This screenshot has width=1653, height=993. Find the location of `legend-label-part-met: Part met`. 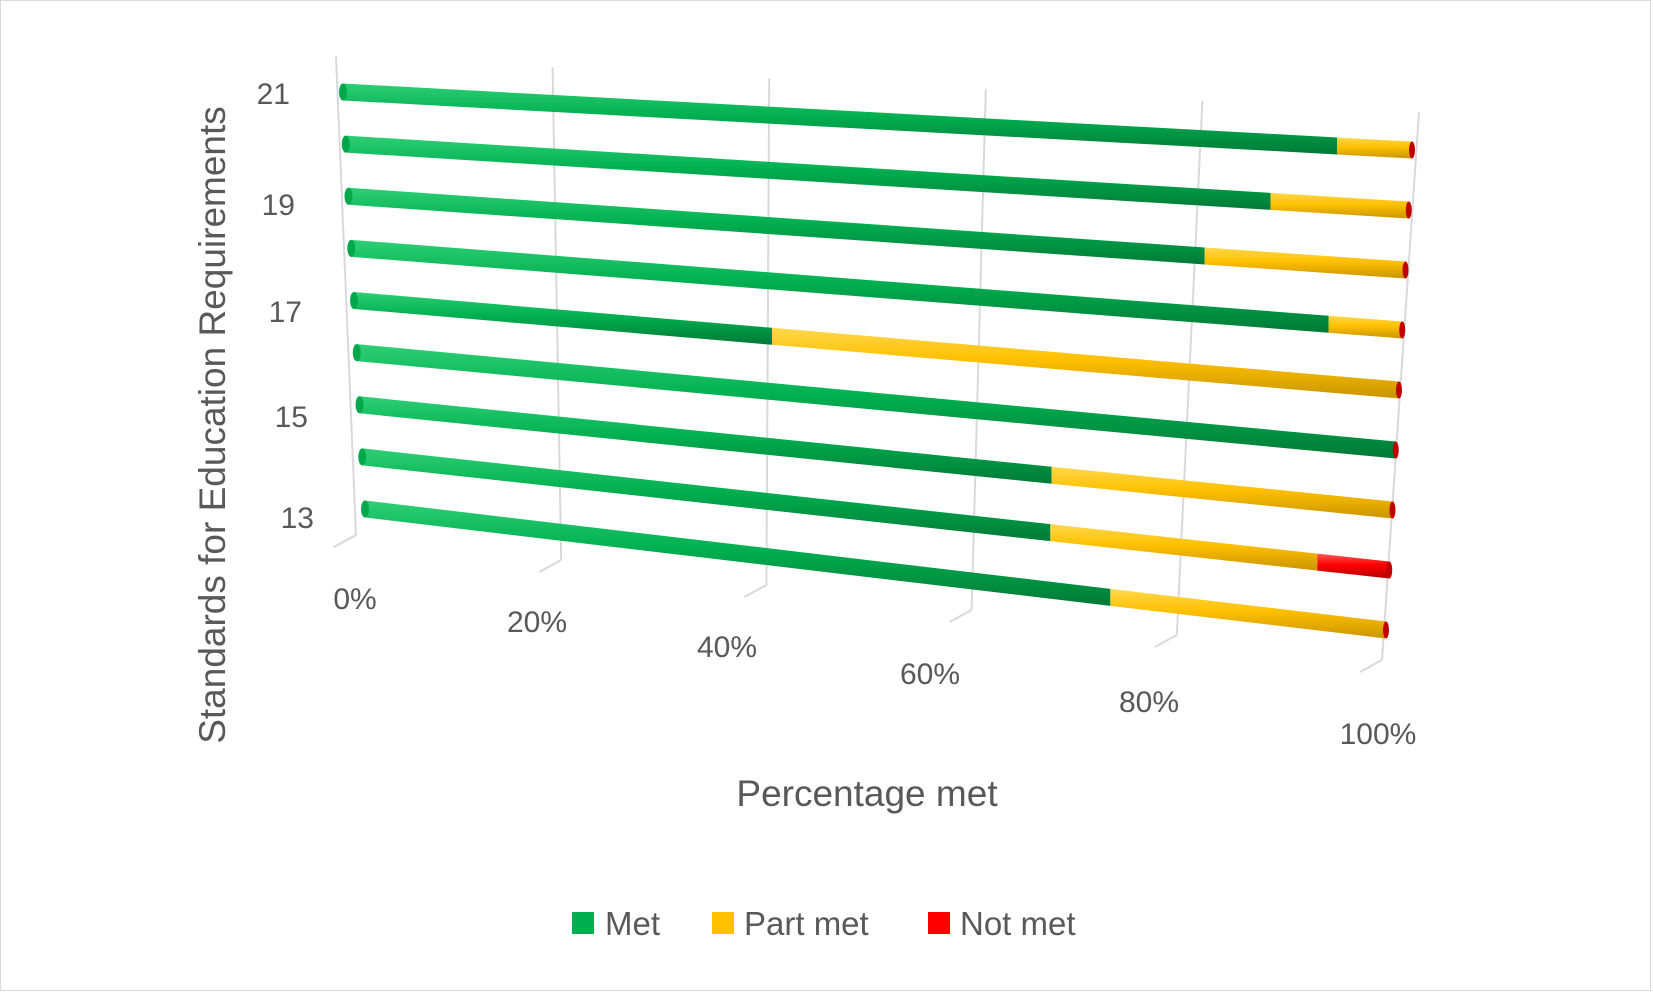

legend-label-part-met: Part met is located at coordinates (806, 923).